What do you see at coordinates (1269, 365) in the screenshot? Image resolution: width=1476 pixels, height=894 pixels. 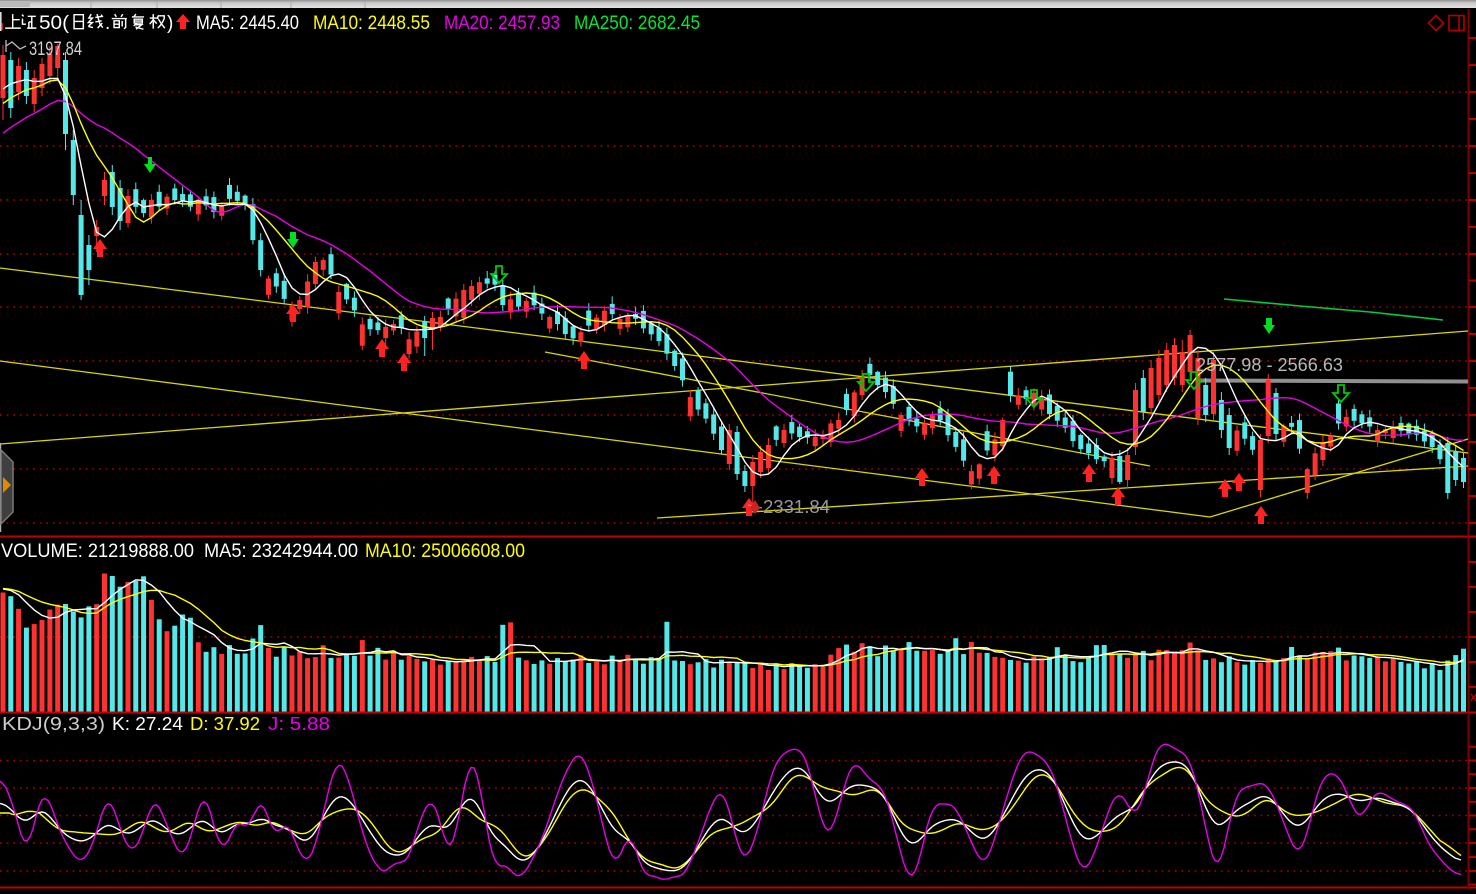 I see `svg-text: 2577.98 - 2566.63` at bounding box center [1269, 365].